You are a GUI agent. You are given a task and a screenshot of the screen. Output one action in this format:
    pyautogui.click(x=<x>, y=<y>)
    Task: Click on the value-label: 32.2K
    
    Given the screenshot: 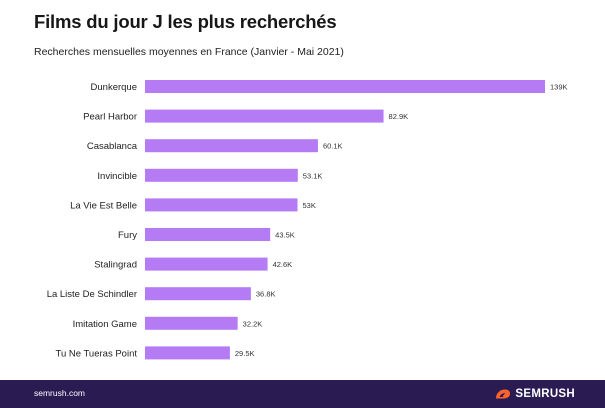 What is the action you would take?
    pyautogui.click(x=253, y=323)
    